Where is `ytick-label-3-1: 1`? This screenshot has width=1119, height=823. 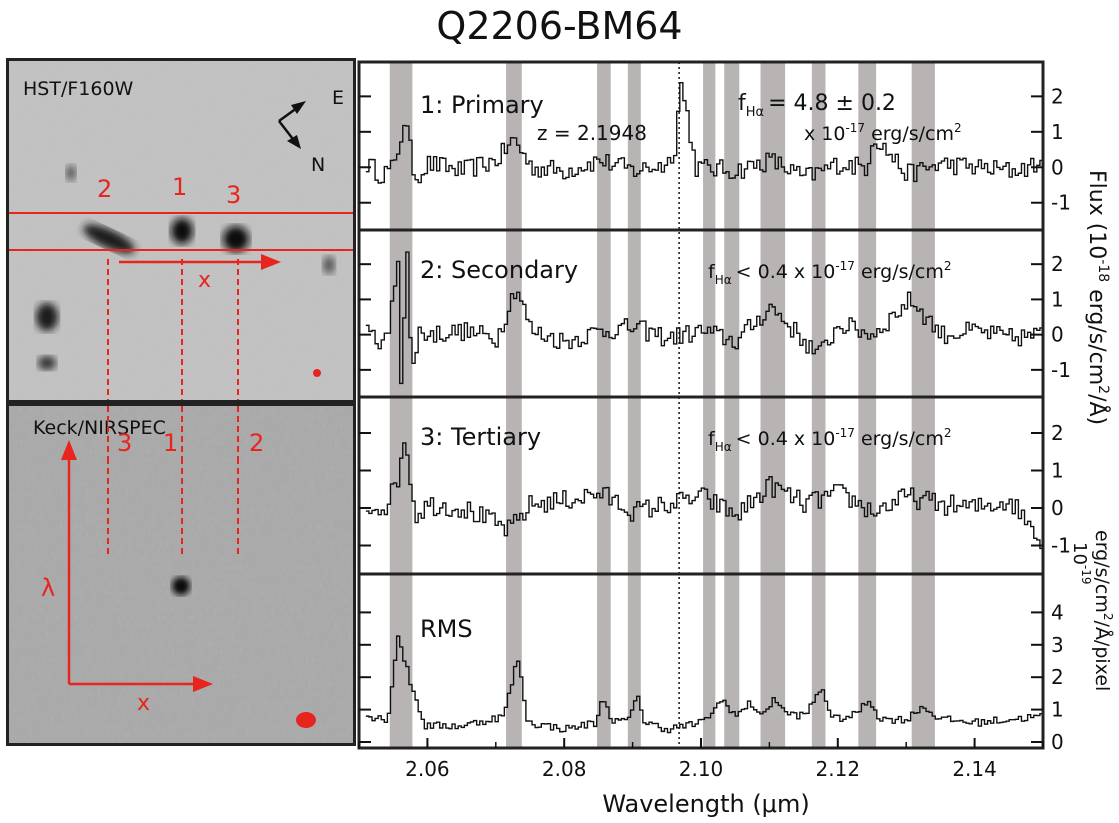
ytick-label-3-1: 1 is located at coordinates (1057, 471).